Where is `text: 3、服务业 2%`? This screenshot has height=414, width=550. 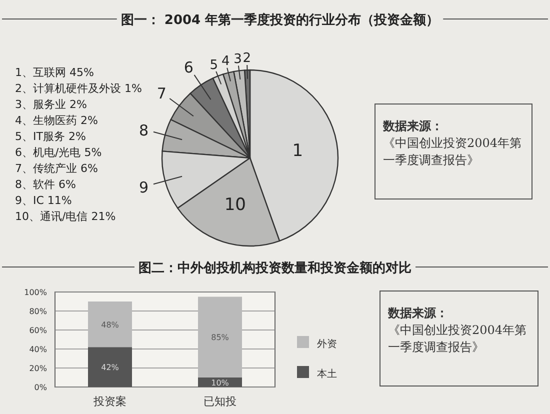 text: 3、服务业 2% is located at coordinates (51, 104).